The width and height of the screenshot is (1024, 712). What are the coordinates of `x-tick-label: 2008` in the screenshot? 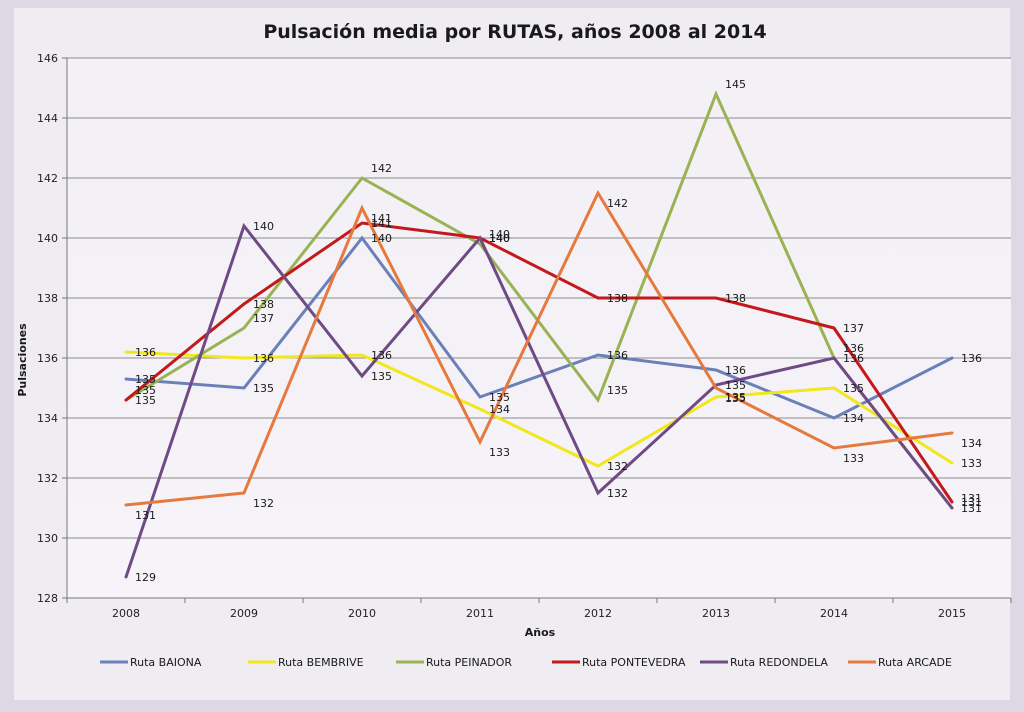 It's located at (126, 613).